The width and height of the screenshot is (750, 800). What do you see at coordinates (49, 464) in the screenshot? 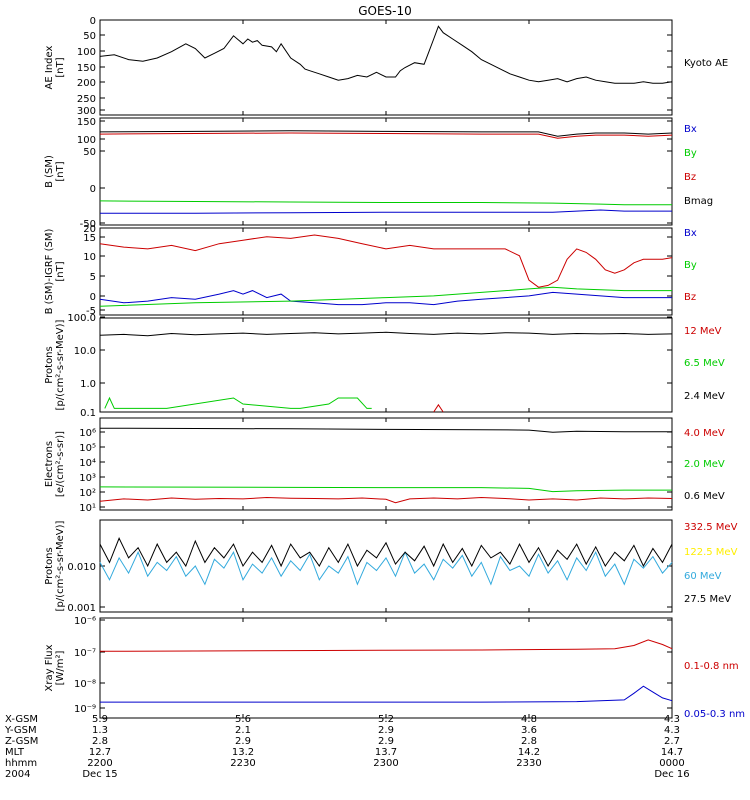
I see `y-axis-label: Electrons` at bounding box center [49, 464].